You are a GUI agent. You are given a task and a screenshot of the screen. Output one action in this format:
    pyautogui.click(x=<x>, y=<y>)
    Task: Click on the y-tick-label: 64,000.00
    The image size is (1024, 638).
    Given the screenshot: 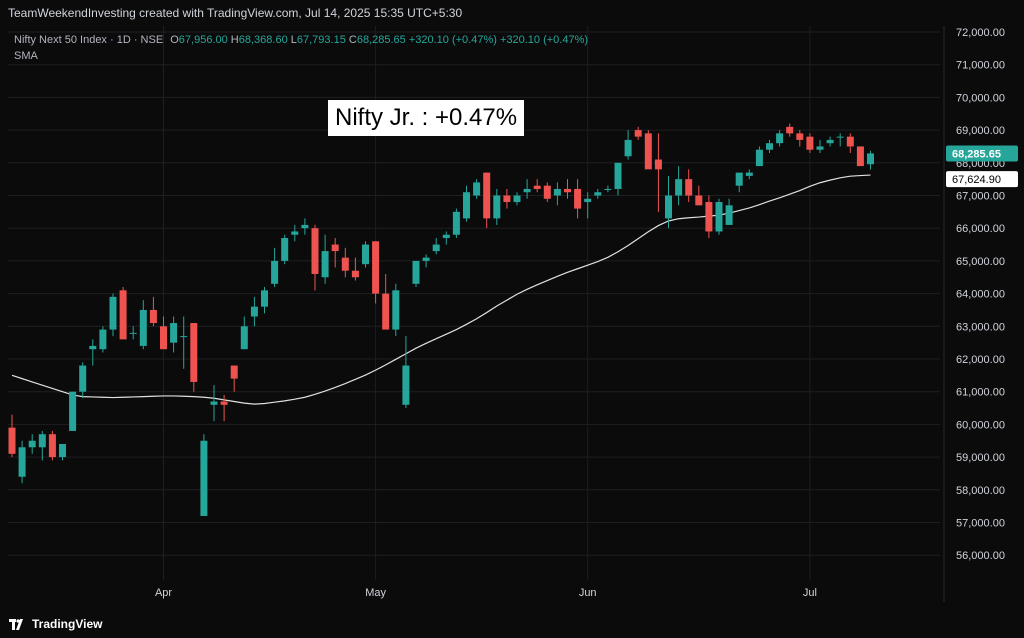 What is the action you would take?
    pyautogui.click(x=980, y=295)
    